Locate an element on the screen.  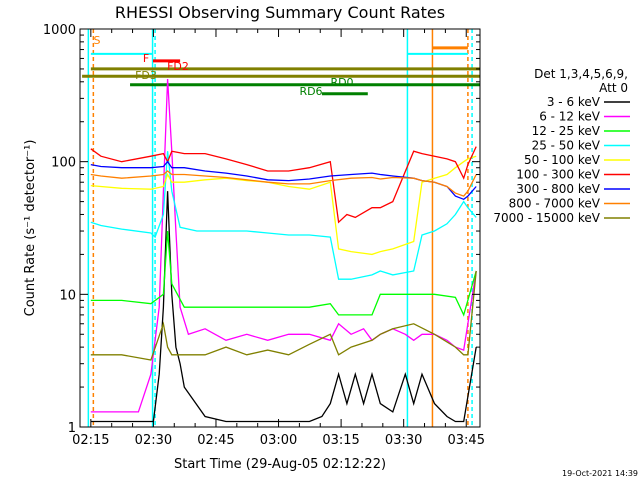
x-tick-label-4: 03:15 is located at coordinates (340, 440).